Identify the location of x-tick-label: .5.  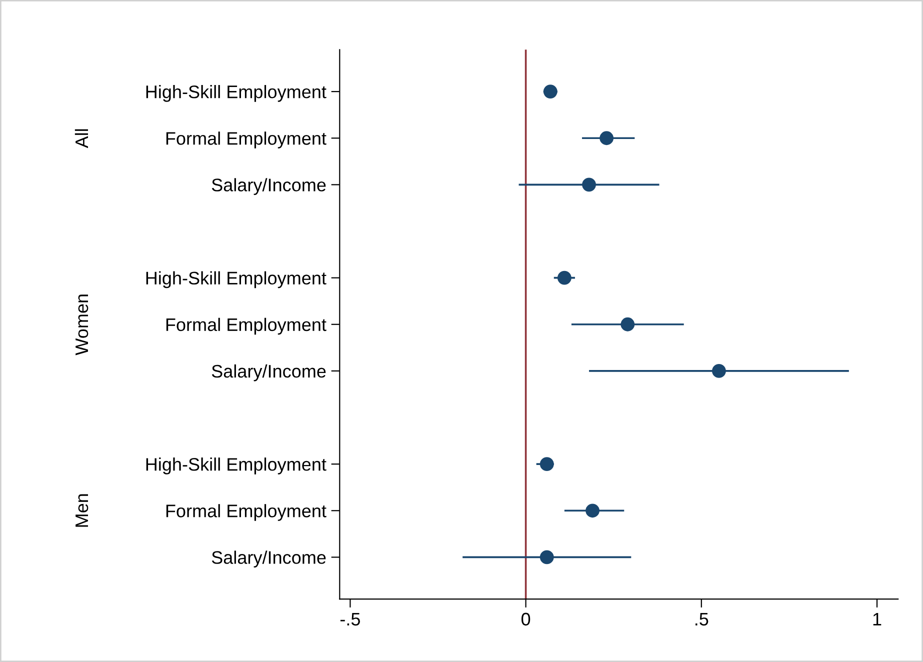
(702, 619).